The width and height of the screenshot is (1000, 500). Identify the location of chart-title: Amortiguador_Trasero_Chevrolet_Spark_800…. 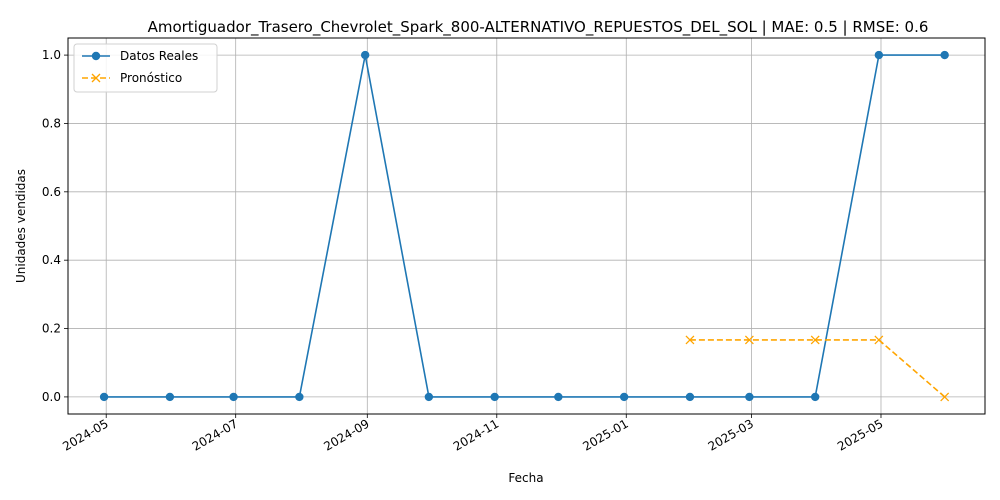
(538, 27).